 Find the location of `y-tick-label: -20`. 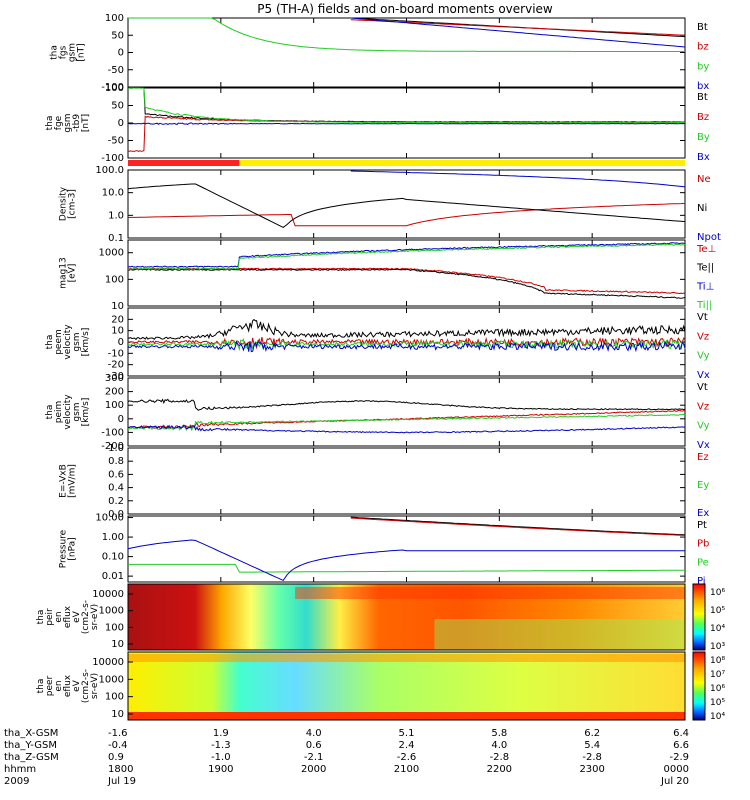

y-tick-label: -20 is located at coordinates (116, 365).